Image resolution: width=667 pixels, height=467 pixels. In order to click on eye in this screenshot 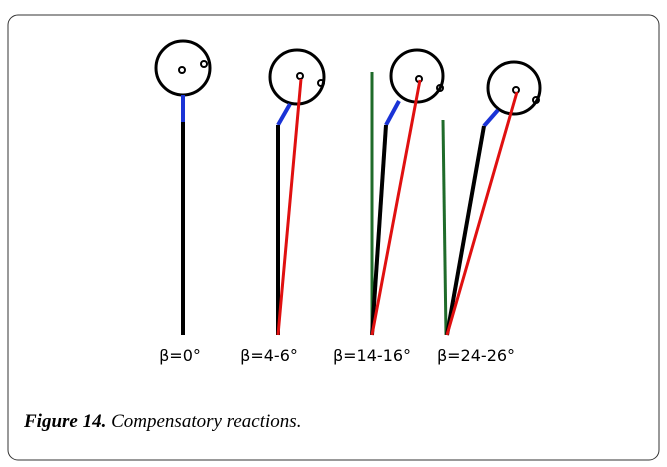, I will do `click(182, 70)`.